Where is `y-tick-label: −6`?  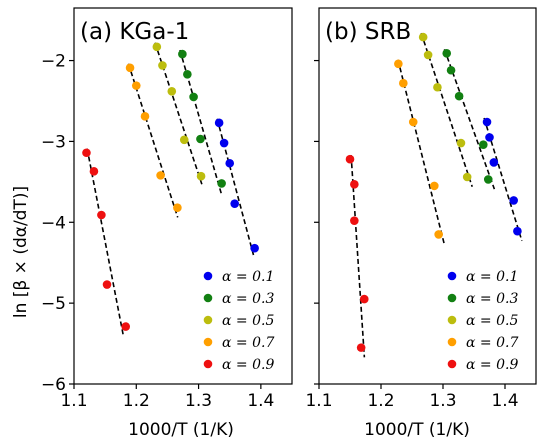 y-tick-label: −6 is located at coordinates (53, 385).